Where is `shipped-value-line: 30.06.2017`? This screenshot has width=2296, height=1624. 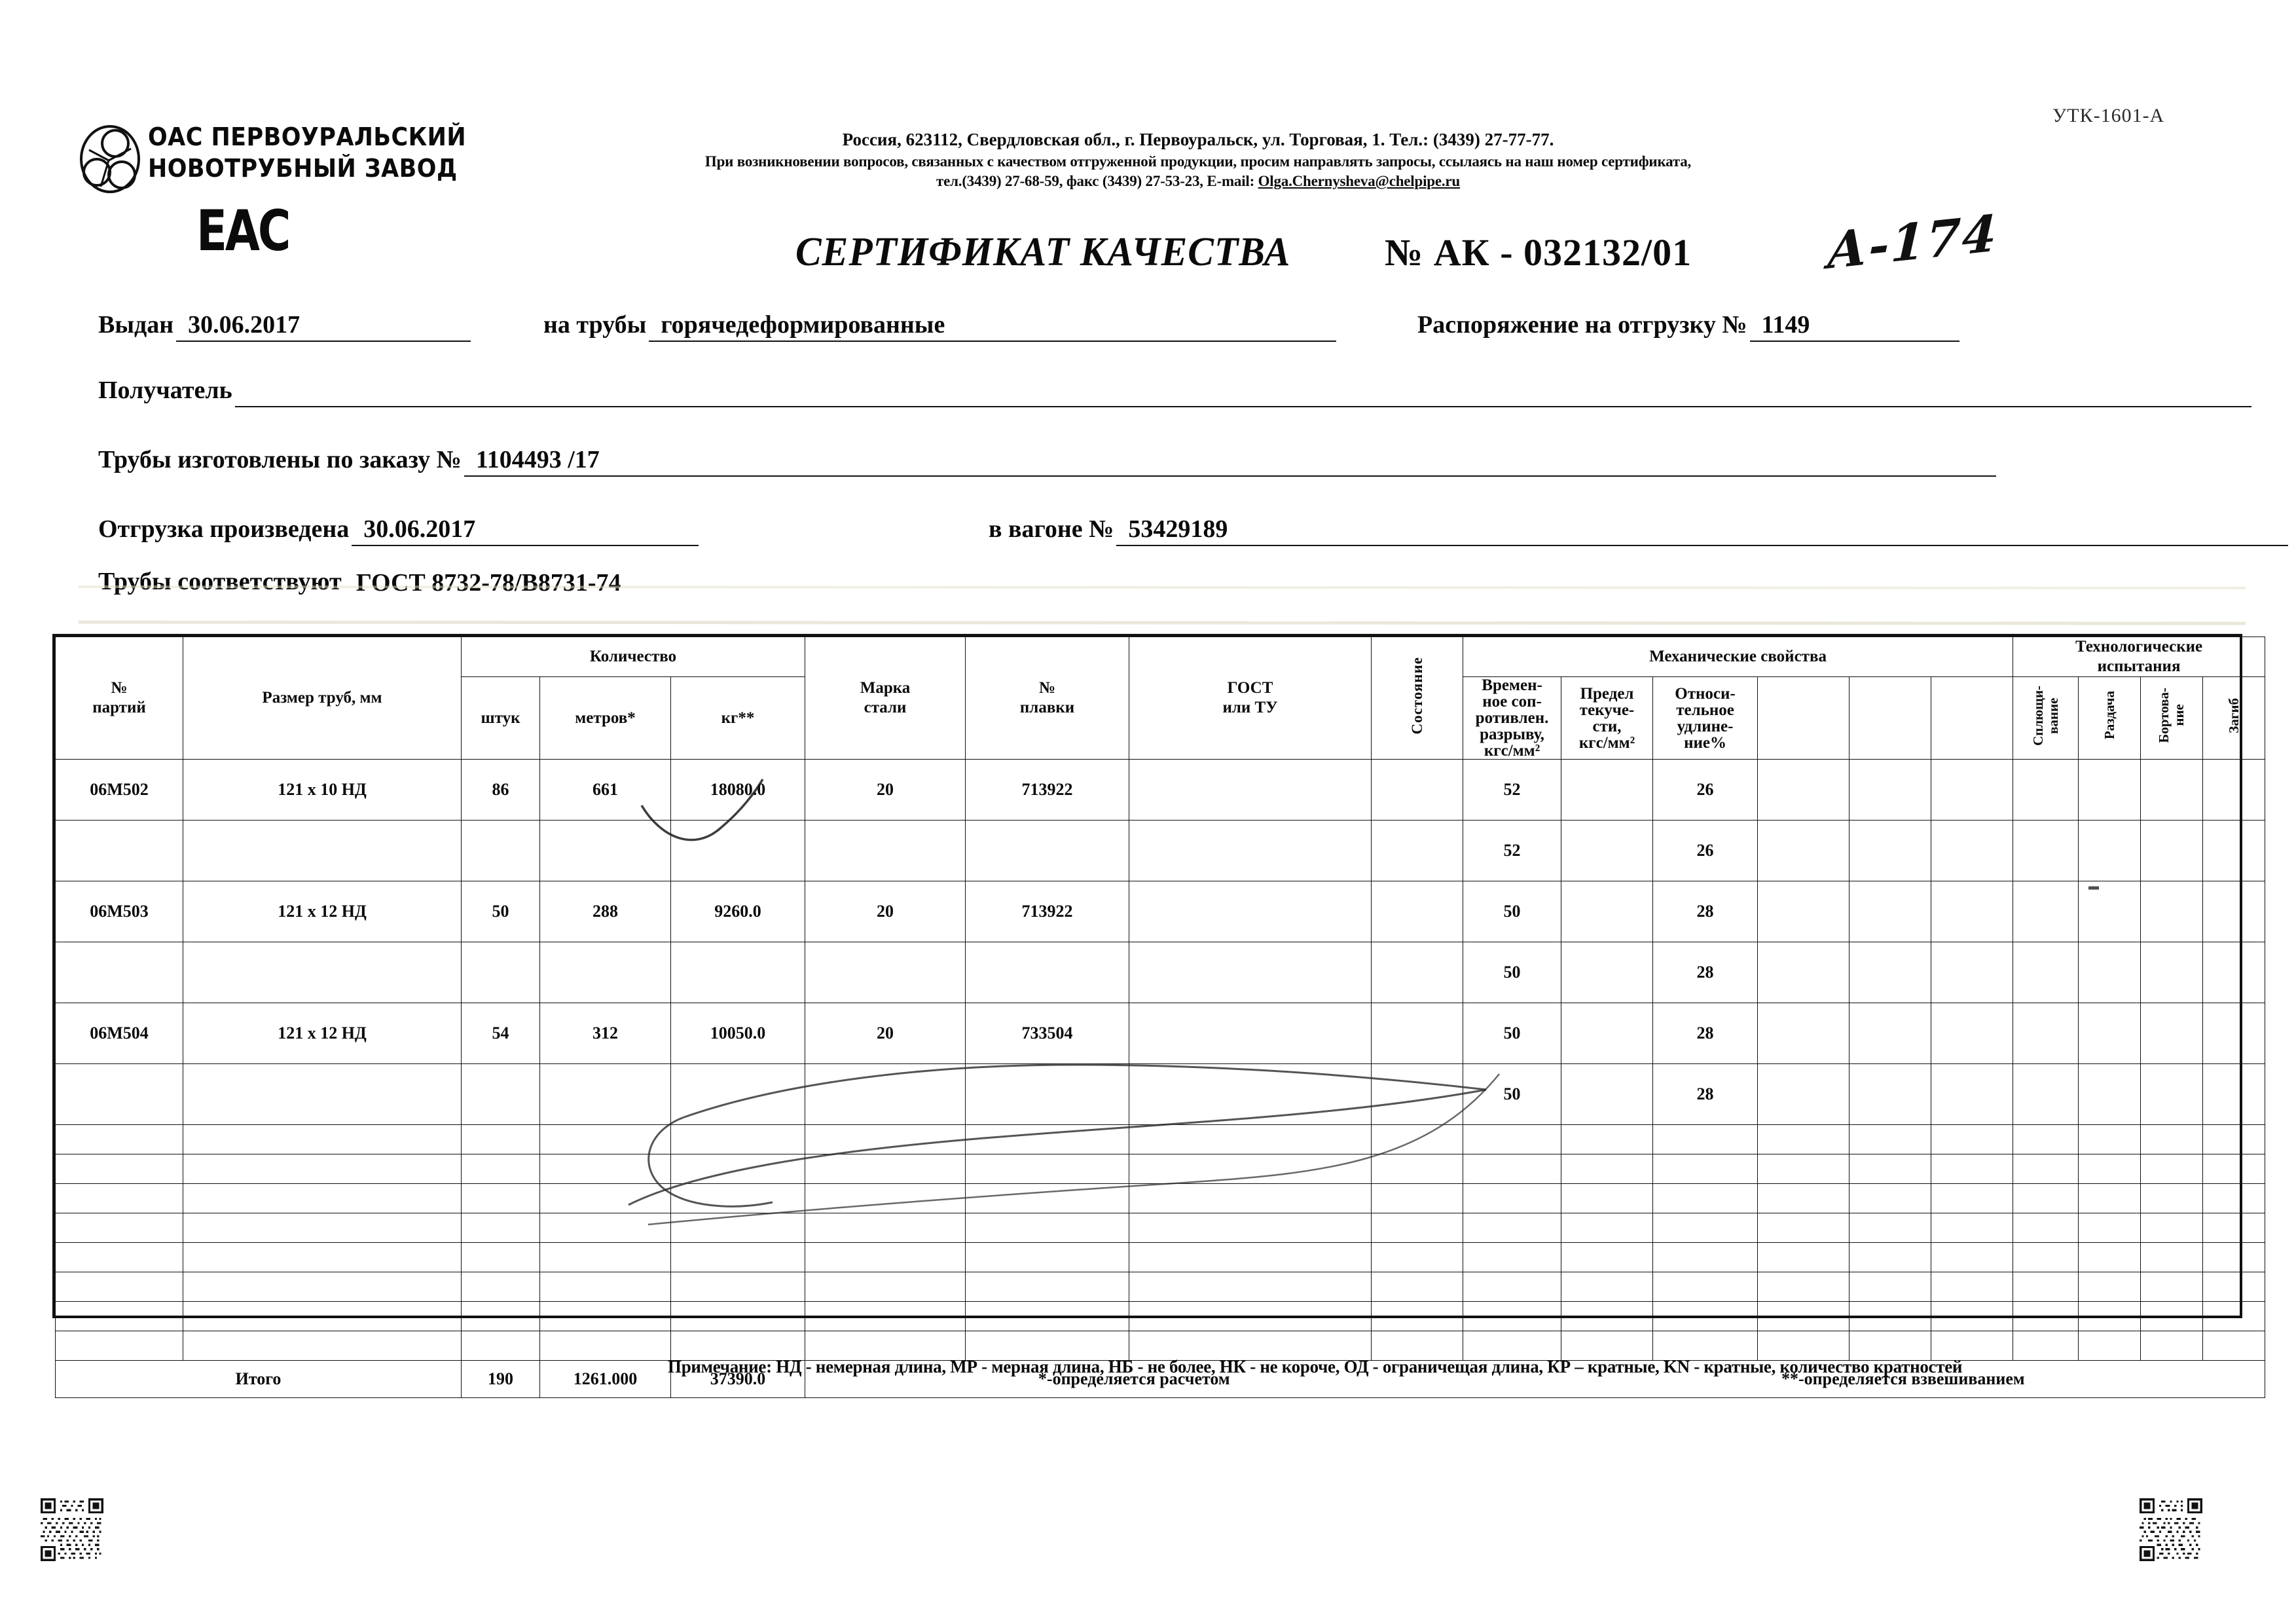
shipped-value-line: 30.06.2017 is located at coordinates (525, 529).